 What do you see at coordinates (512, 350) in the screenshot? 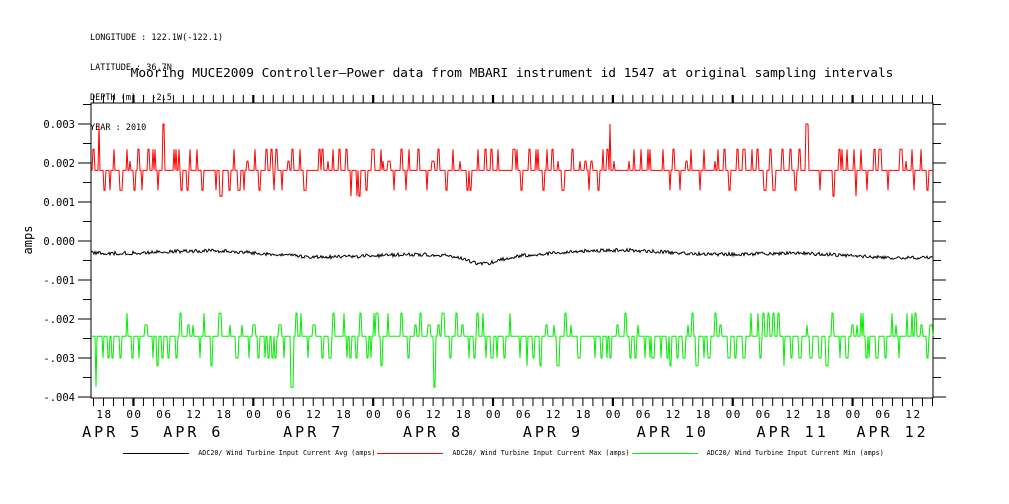
I see `min-series-line` at bounding box center [512, 350].